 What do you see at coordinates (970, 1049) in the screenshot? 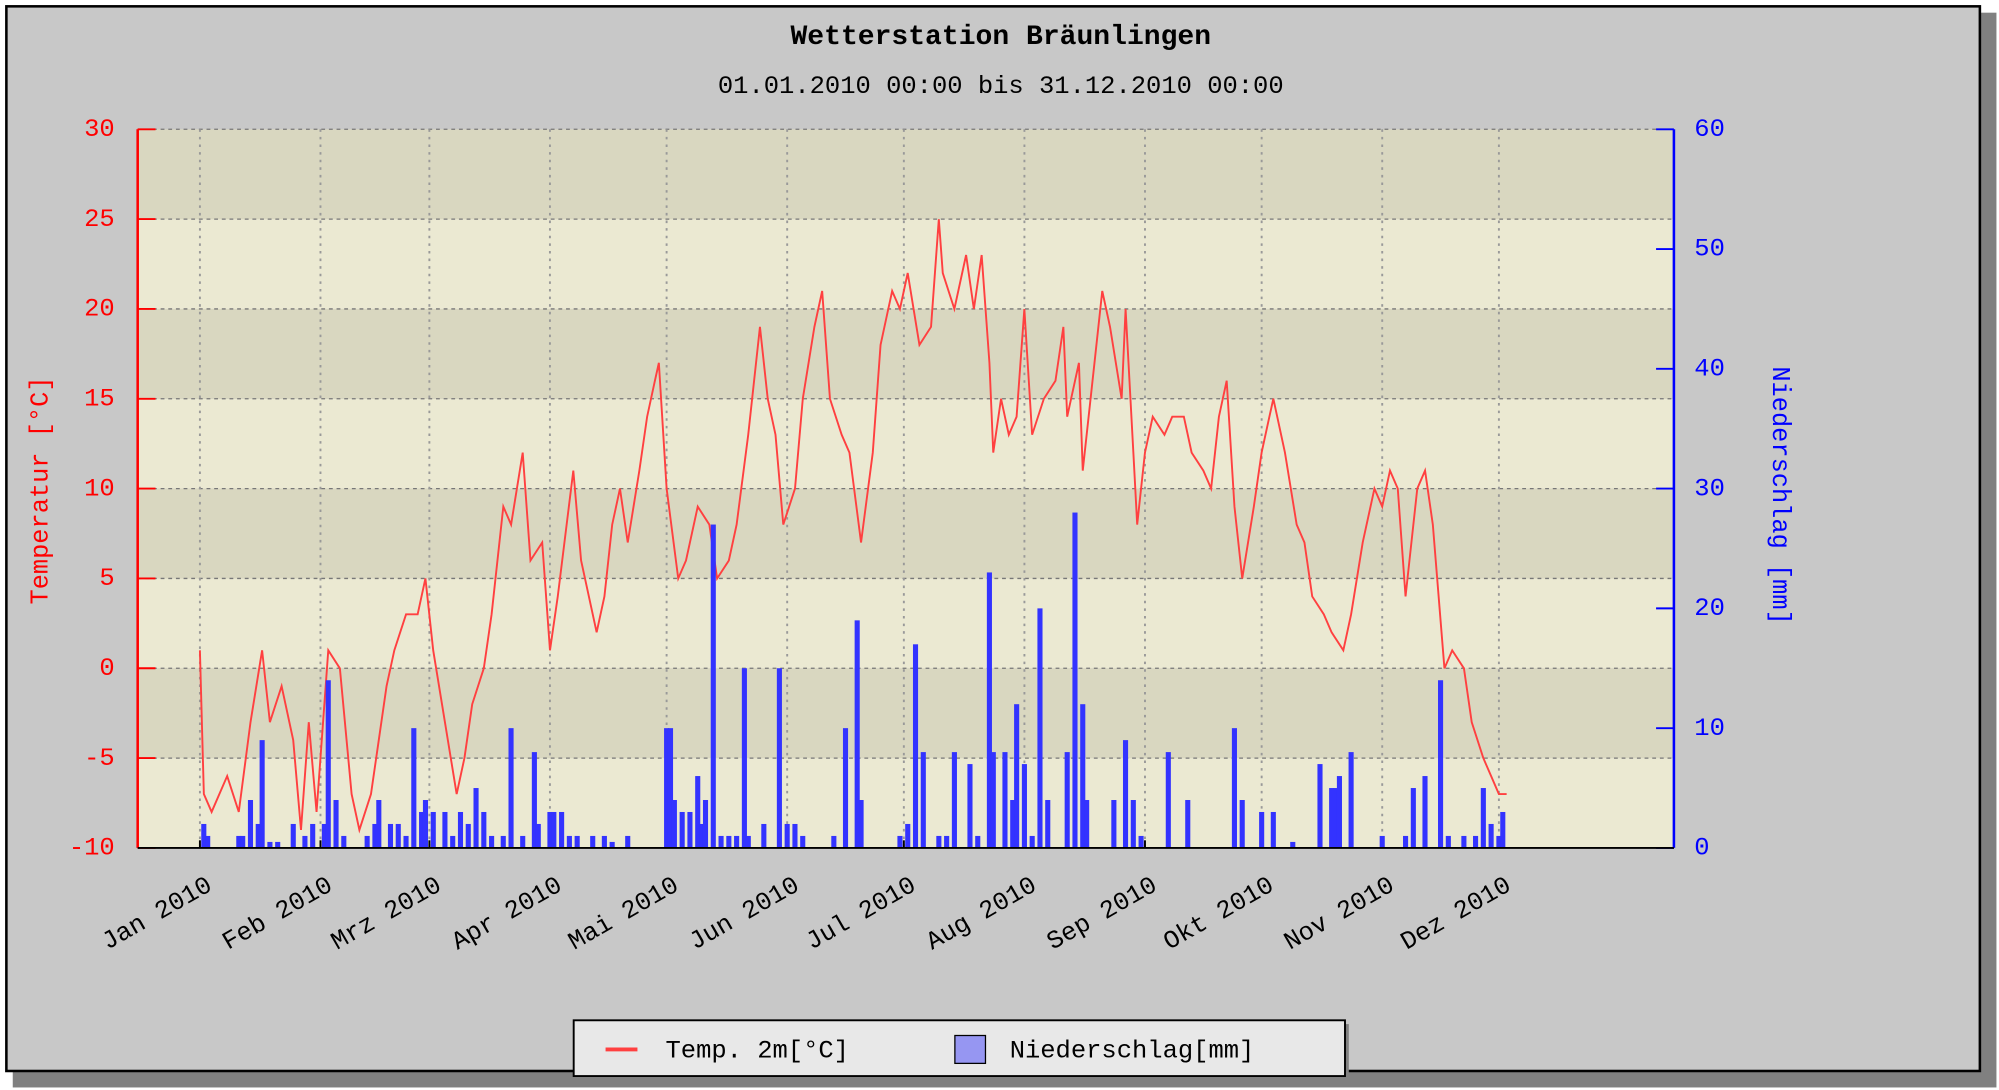
I see `legend-swatch` at bounding box center [970, 1049].